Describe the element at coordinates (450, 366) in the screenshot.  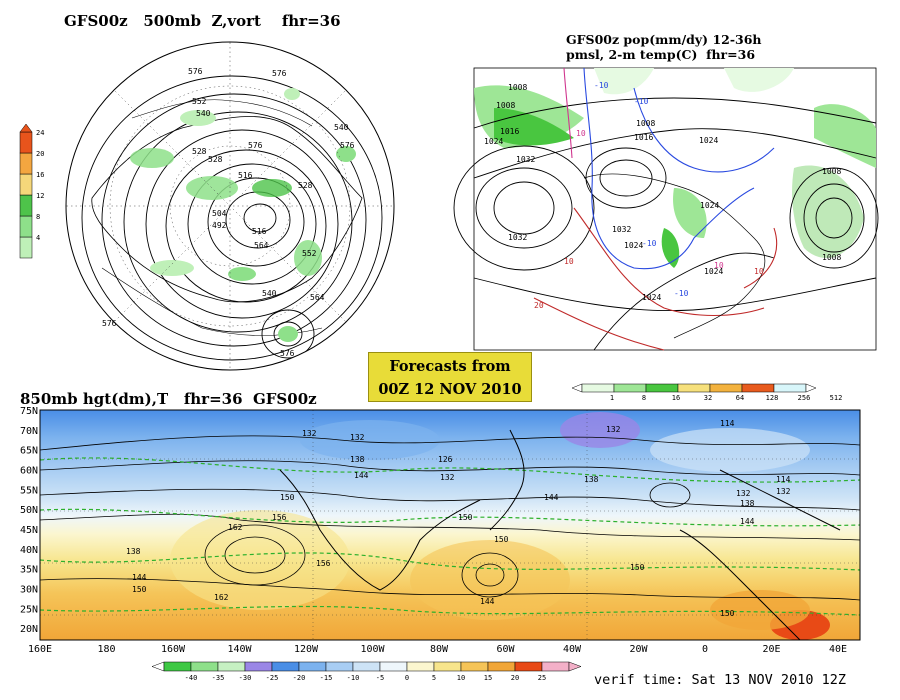
I see `forecast-box-line1: Forecasts from` at that location.